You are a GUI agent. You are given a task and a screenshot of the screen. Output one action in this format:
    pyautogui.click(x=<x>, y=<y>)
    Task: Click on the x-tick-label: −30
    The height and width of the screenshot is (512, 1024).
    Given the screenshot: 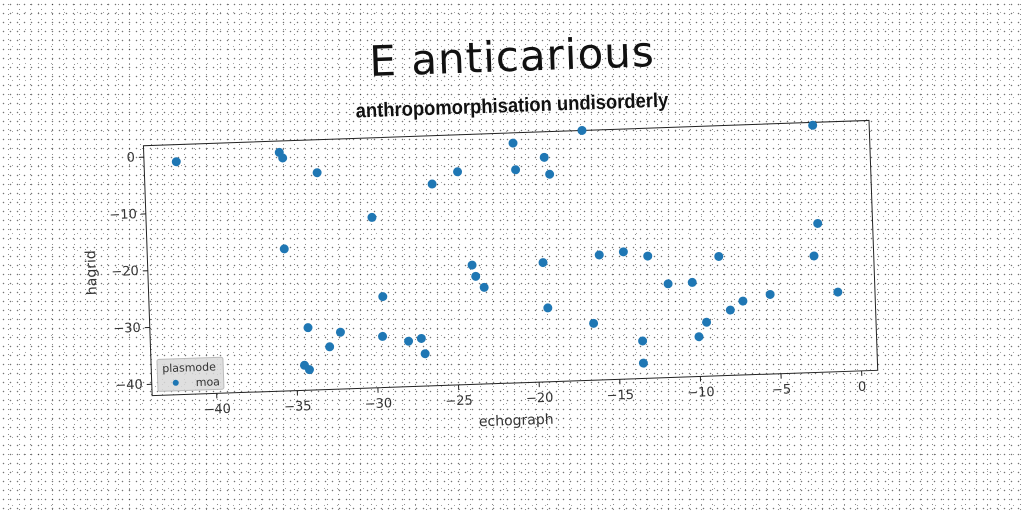 What is the action you would take?
    pyautogui.click(x=378, y=404)
    